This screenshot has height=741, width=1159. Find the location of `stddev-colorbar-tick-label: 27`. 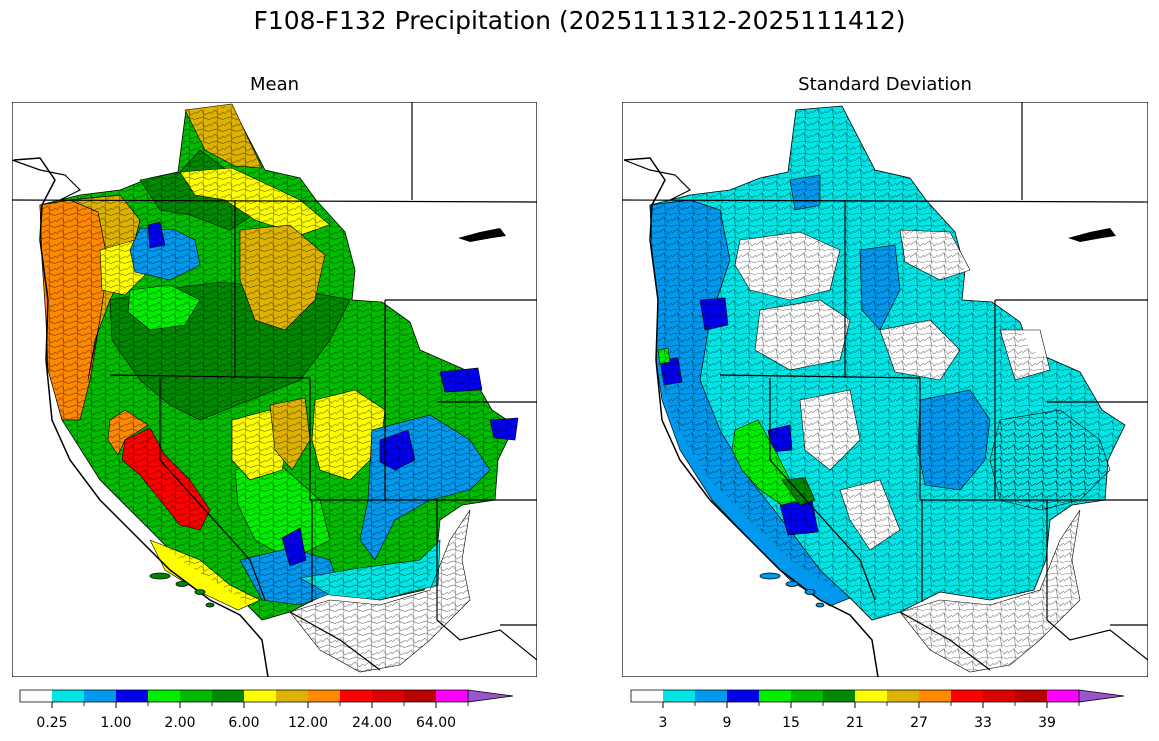

stddev-colorbar-tick-label: 27 is located at coordinates (919, 723).